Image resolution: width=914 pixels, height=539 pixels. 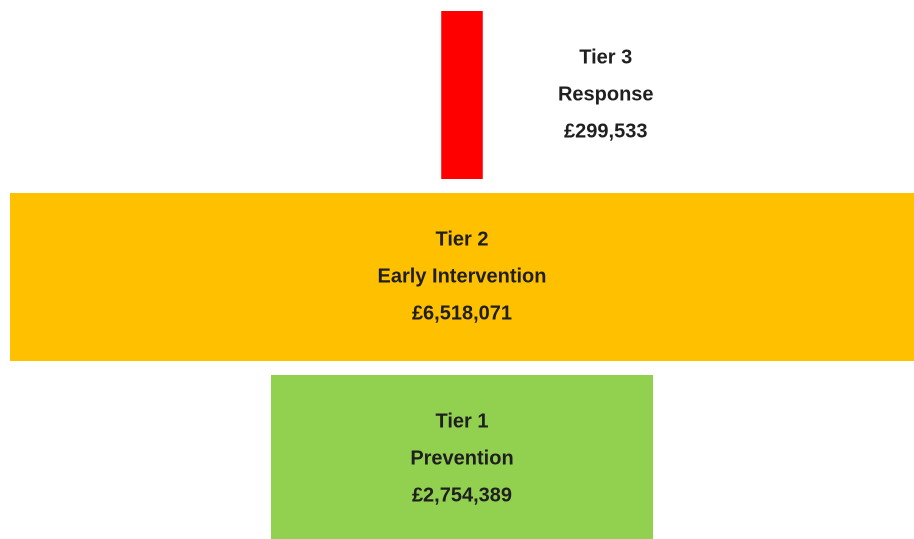 I want to click on tier-label: Tier 1, so click(x=462, y=421).